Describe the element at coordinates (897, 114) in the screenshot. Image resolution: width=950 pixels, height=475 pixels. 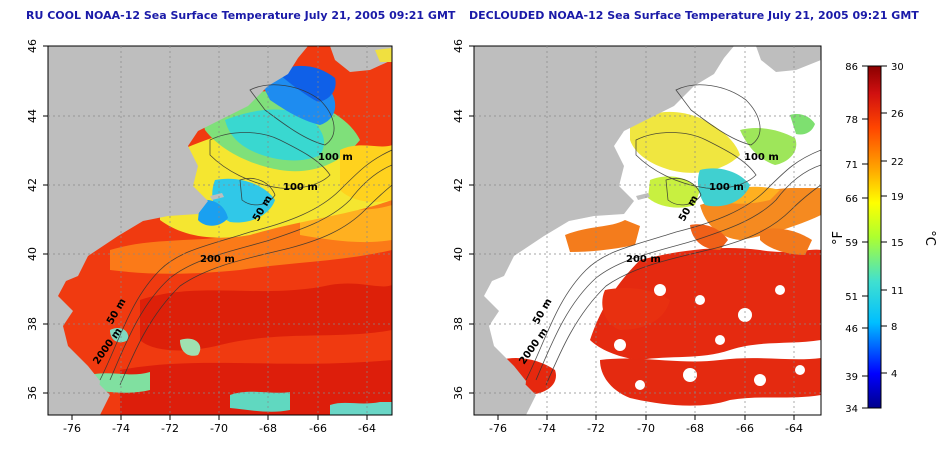
I see `c-tick: 26` at that location.